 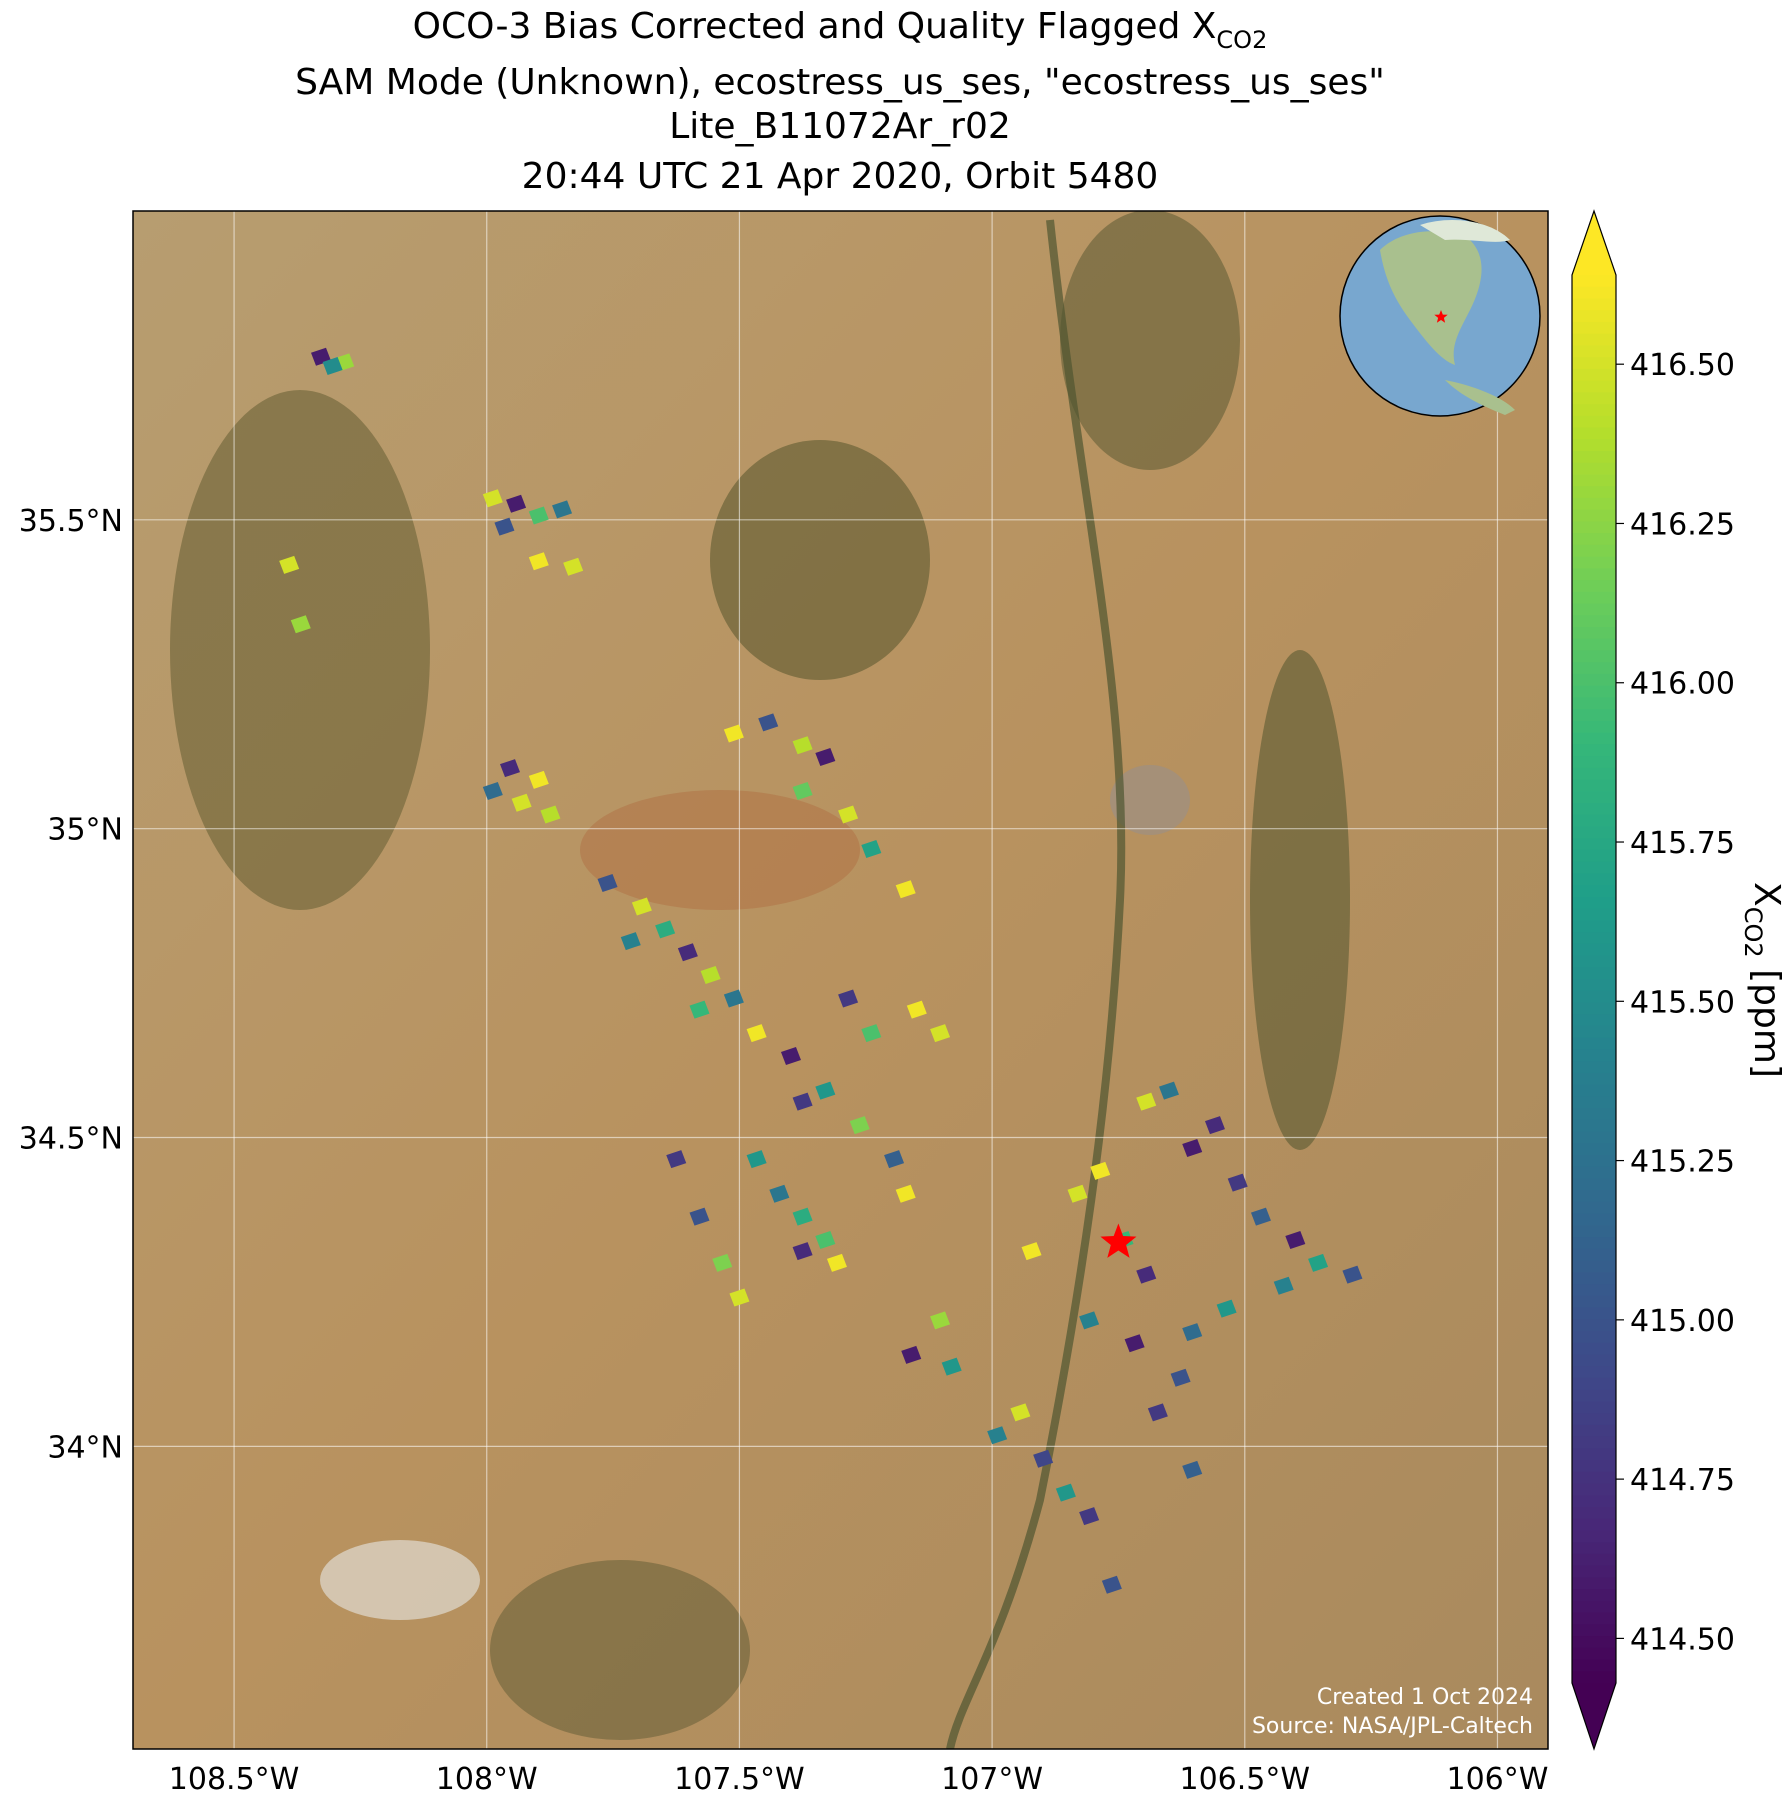 I want to click on title-line: Lite_B11072Ar_r02, so click(x=840, y=126).